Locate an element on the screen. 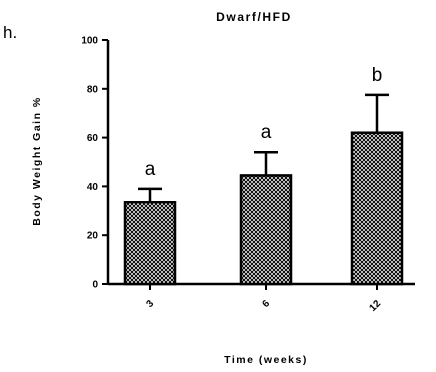  y-tick-label: 0 is located at coordinates (95, 285).